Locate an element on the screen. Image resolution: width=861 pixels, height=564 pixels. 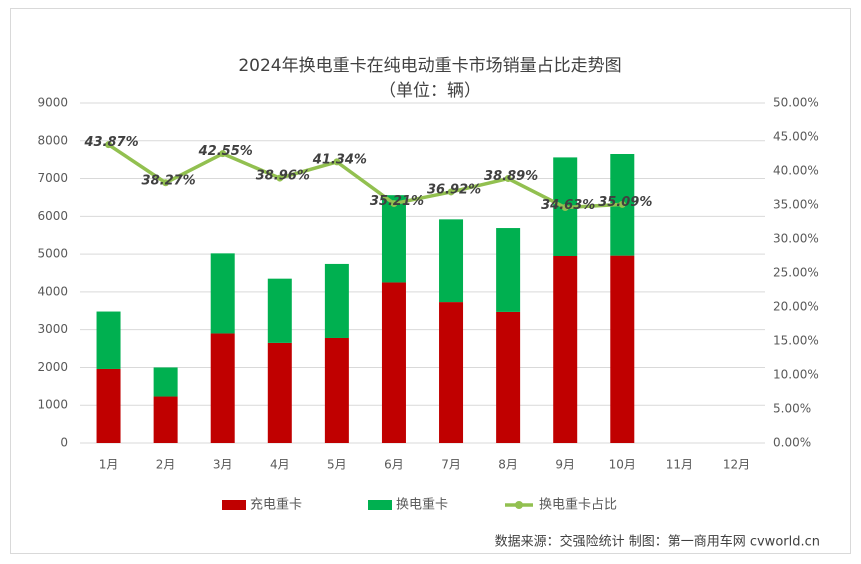
y-tick-label: 6000 is located at coordinates (52, 216).